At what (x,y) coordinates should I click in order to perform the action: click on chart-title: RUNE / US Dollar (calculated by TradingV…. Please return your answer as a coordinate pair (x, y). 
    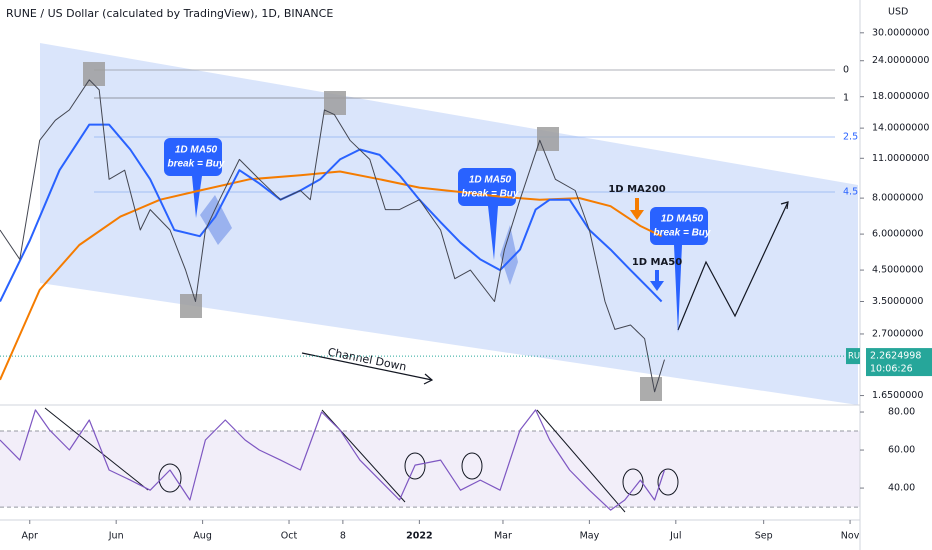
    Looking at the image, I should click on (169, 13).